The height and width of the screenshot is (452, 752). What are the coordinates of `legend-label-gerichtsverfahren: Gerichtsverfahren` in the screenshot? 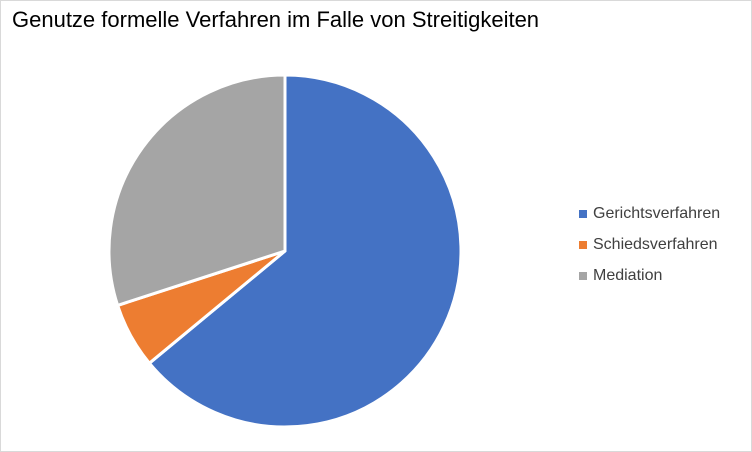 It's located at (657, 213).